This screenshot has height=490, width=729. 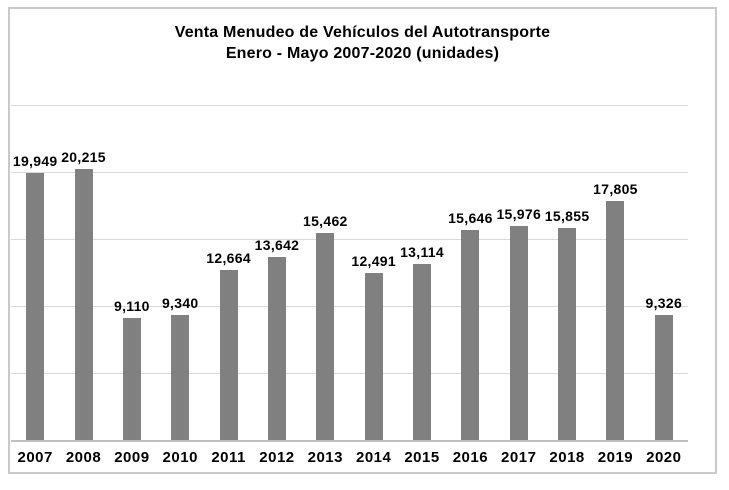 What do you see at coordinates (131, 378) in the screenshot?
I see `bar-2009` at bounding box center [131, 378].